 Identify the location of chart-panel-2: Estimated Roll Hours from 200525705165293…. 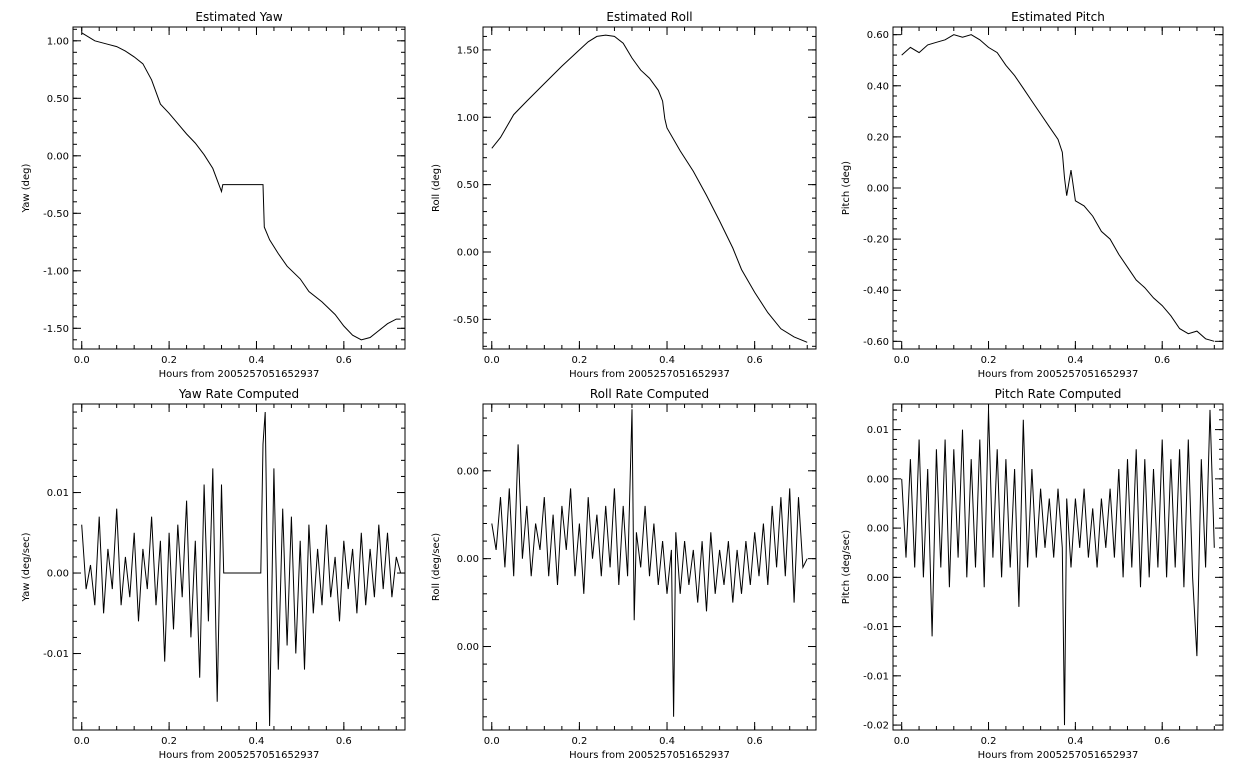
(624, 195).